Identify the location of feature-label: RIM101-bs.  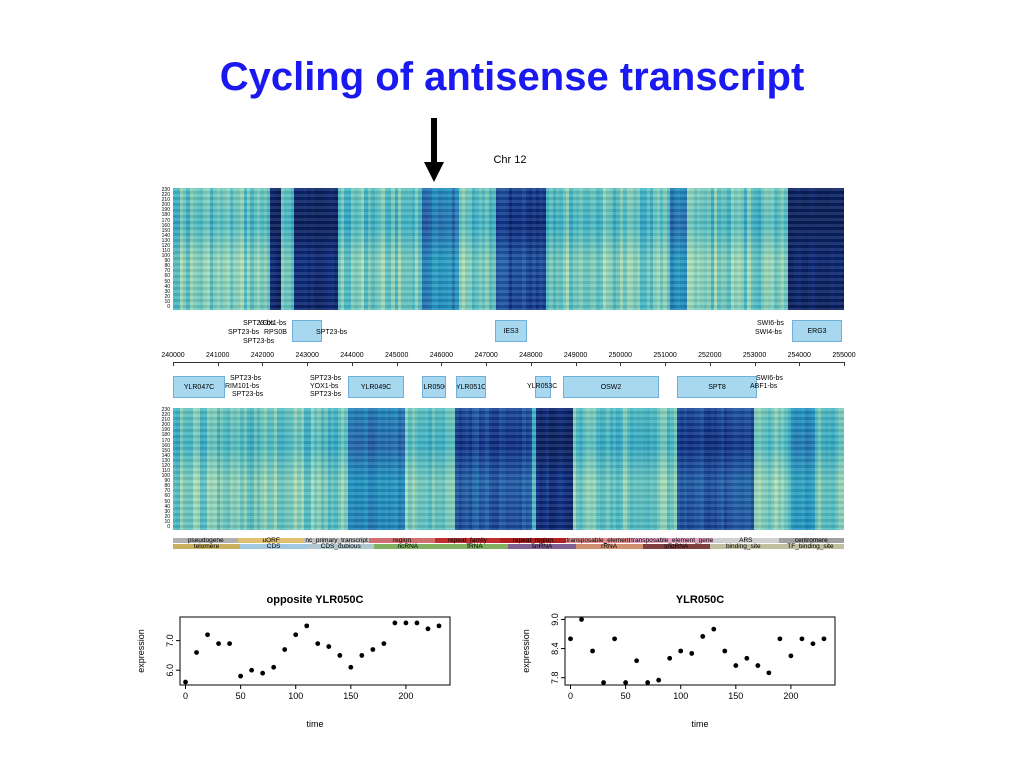
(242, 386).